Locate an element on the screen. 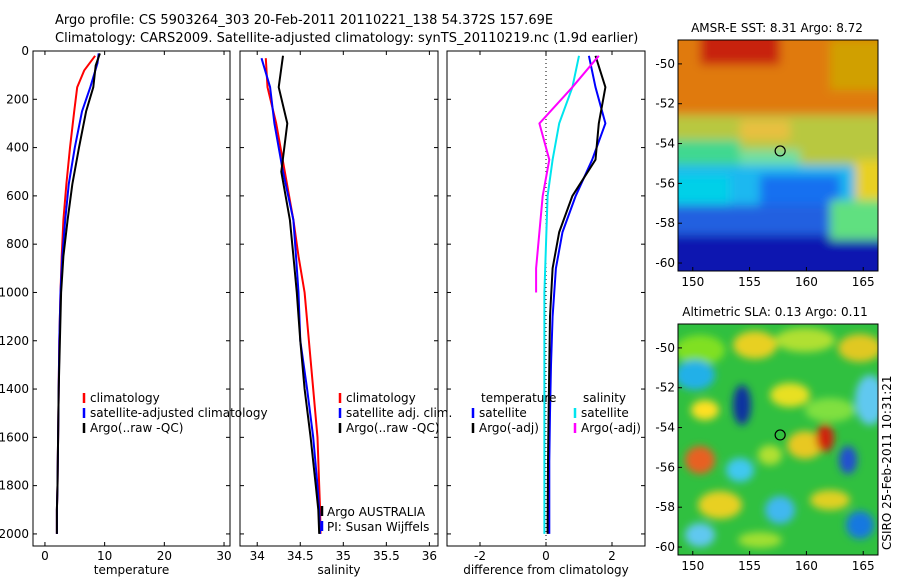 The width and height of the screenshot is (900, 584). sla-map-field is located at coordinates (778, 439).